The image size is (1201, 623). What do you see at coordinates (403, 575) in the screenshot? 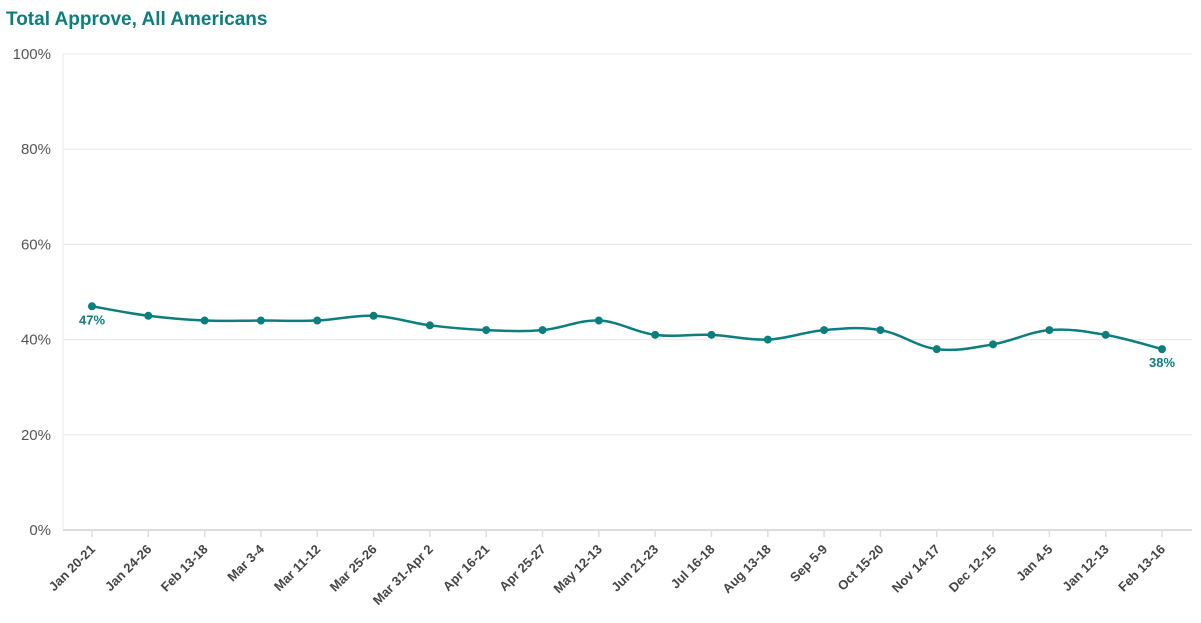
I see `x-tick-label: Mar 31-Apr 2` at bounding box center [403, 575].